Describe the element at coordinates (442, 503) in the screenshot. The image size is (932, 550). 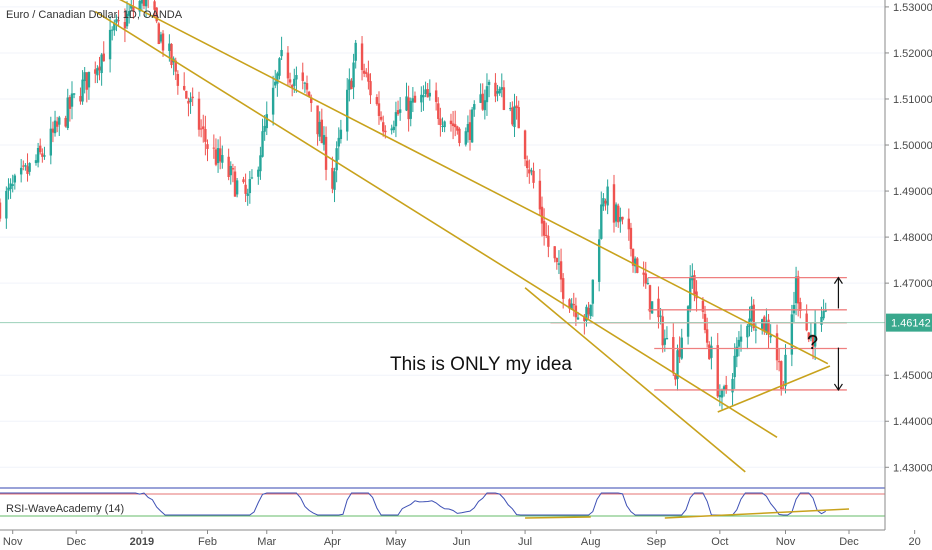
I see `rsi-pane` at that location.